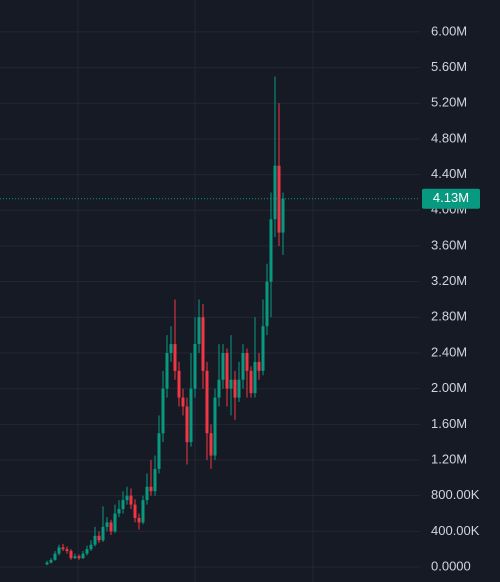  Describe the element at coordinates (449, 351) in the screenshot. I see `y-tick-label: 2.40M` at that location.